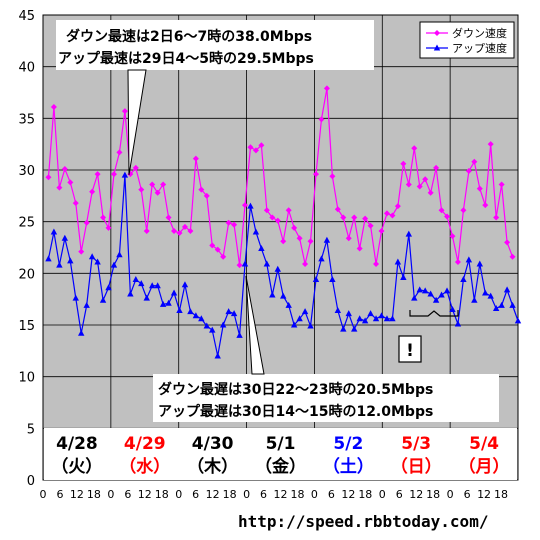 The image size is (540, 540). Describe the element at coordinates (31, 481) in the screenshot. I see `y-tick-label: 0` at that location.